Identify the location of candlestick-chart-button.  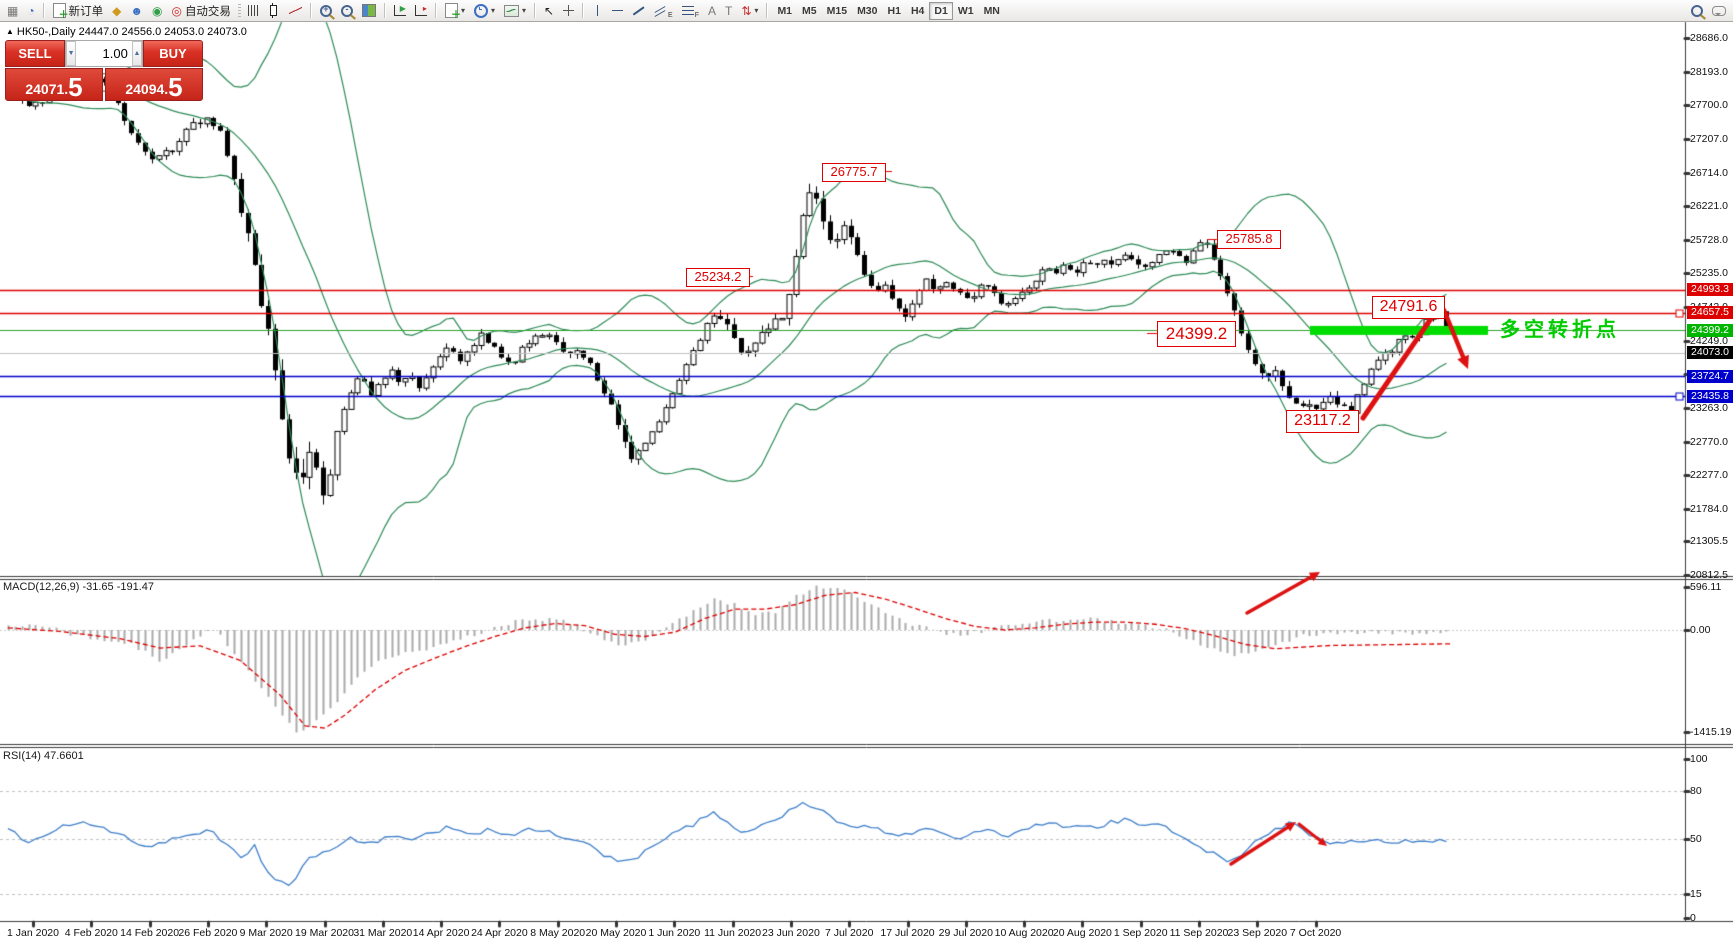
(273, 10).